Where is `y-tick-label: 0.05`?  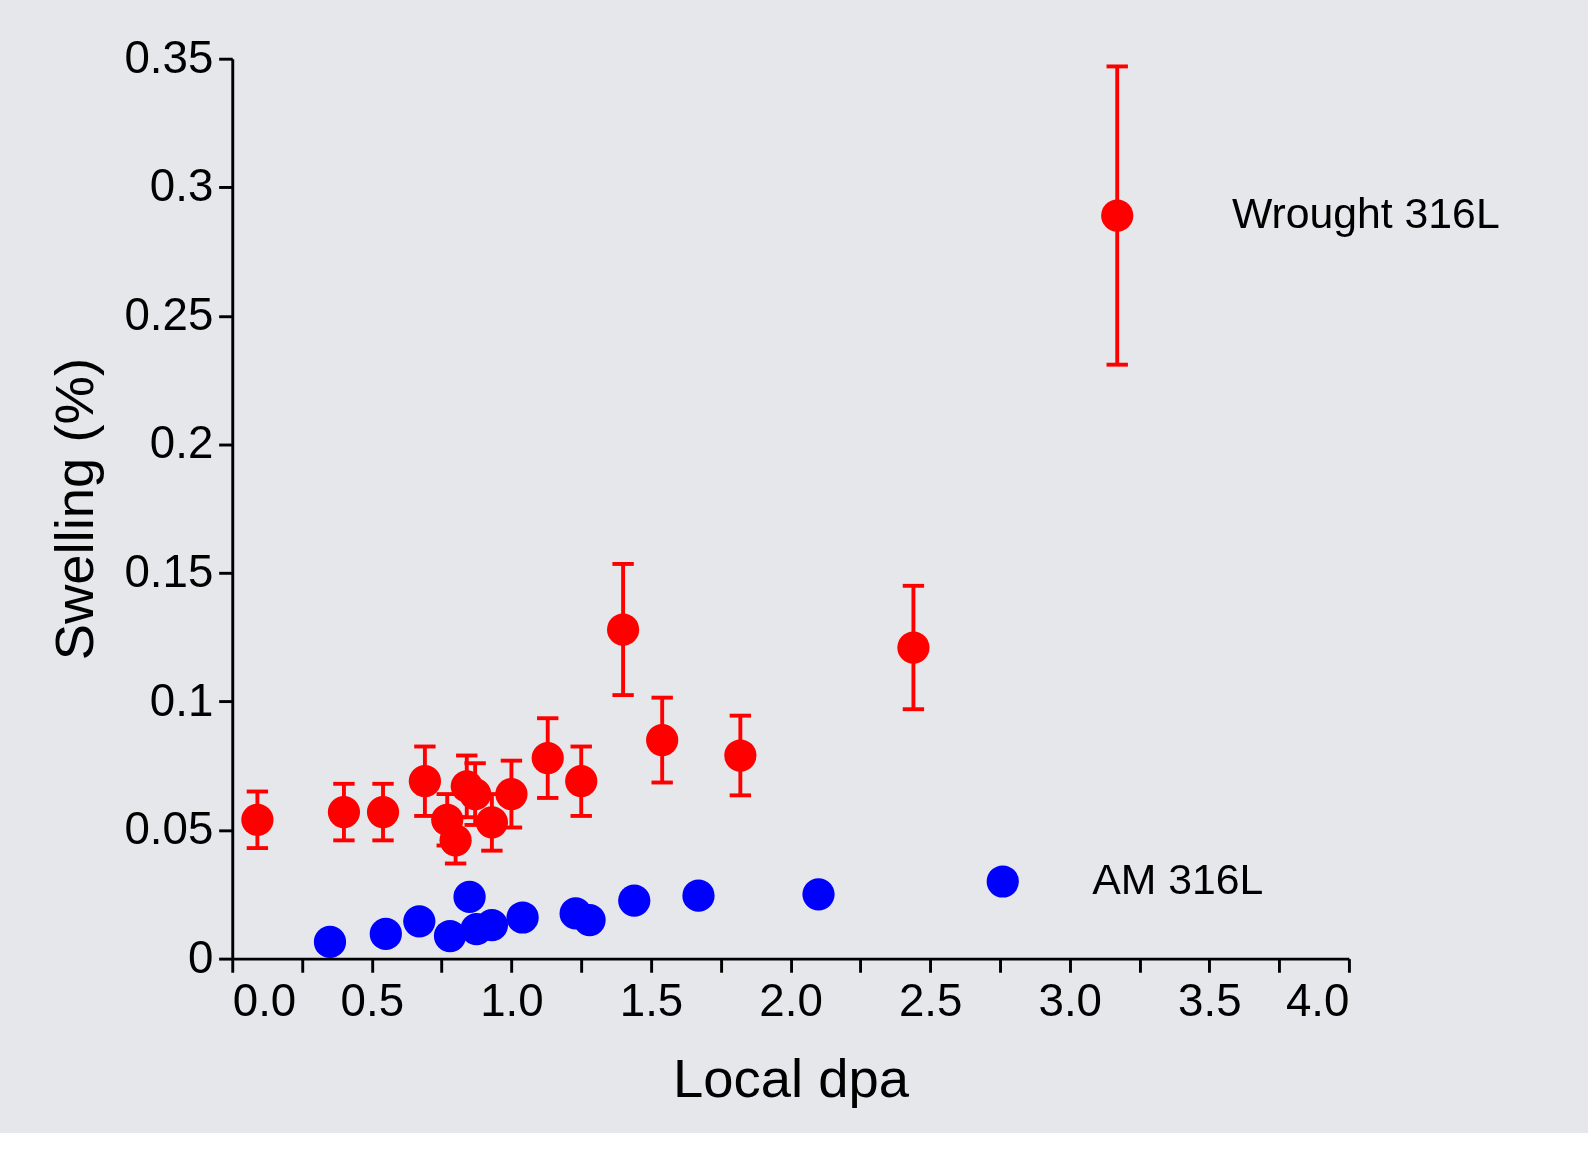
y-tick-label: 0.05 is located at coordinates (169, 829).